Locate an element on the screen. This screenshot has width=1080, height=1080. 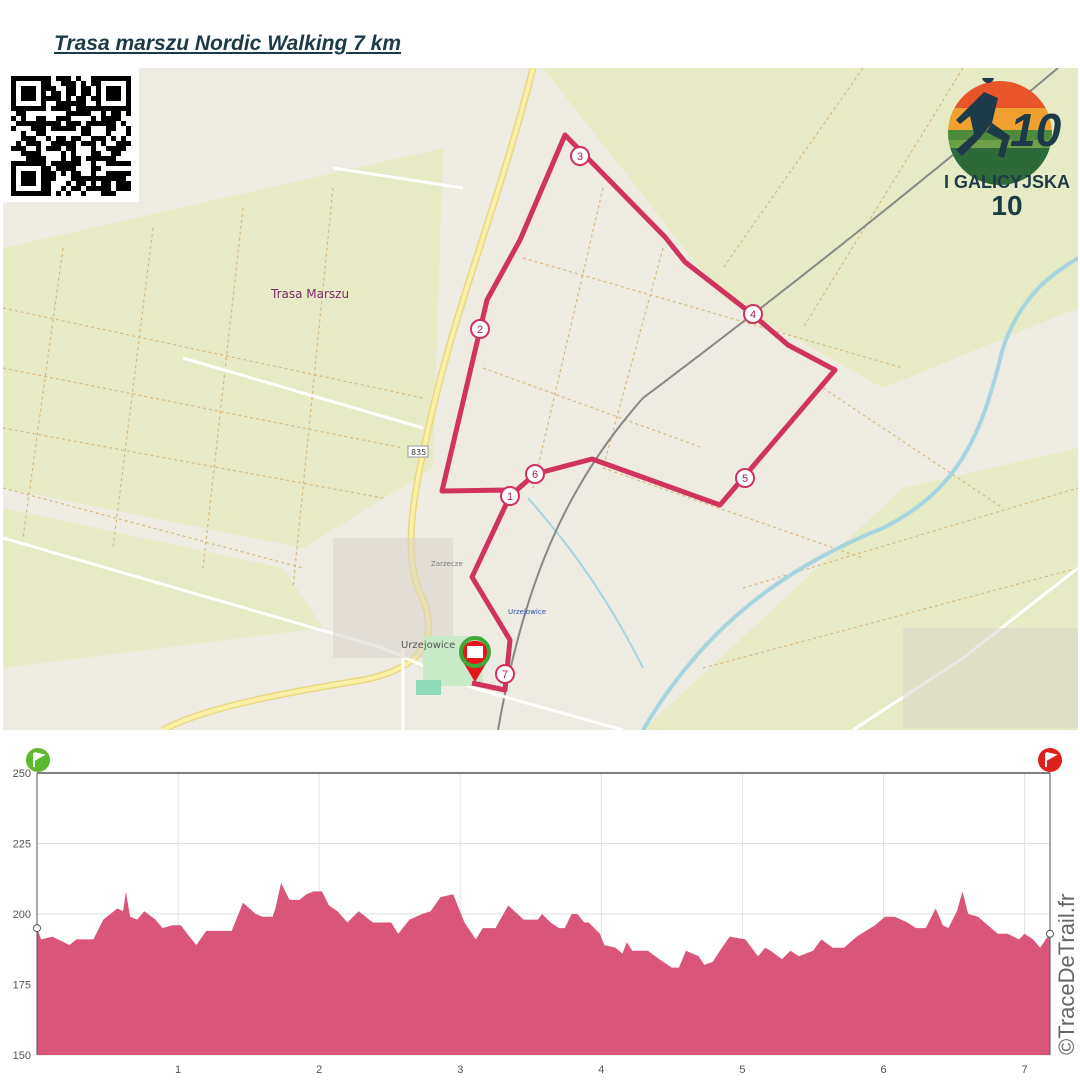
road-number-label: 835 is located at coordinates (418, 452).